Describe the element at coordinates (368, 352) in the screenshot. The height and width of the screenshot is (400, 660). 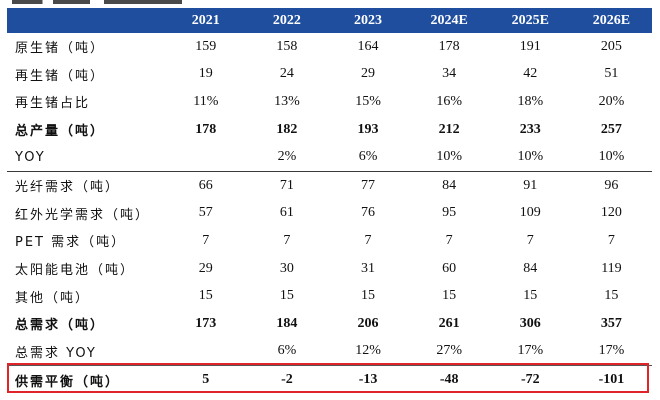
I see `row-value-cell: 12%` at that location.